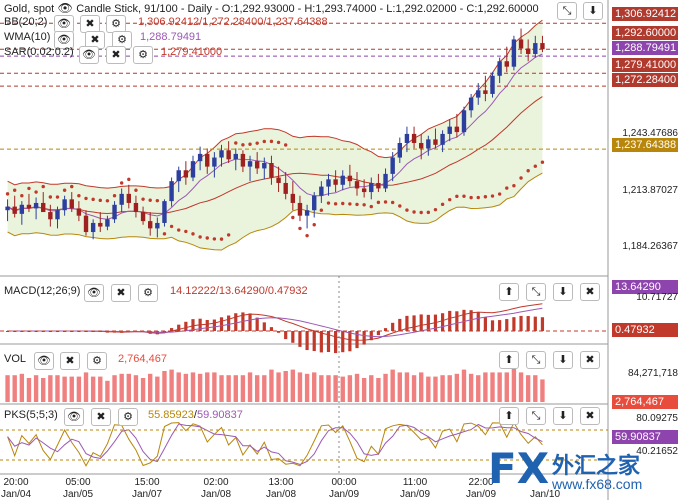 Image resolution: width=682 pixels, height=501 pixels. What do you see at coordinates (645, 402) in the screenshot?
I see `vol-tag: 2,764,467` at bounding box center [645, 402].